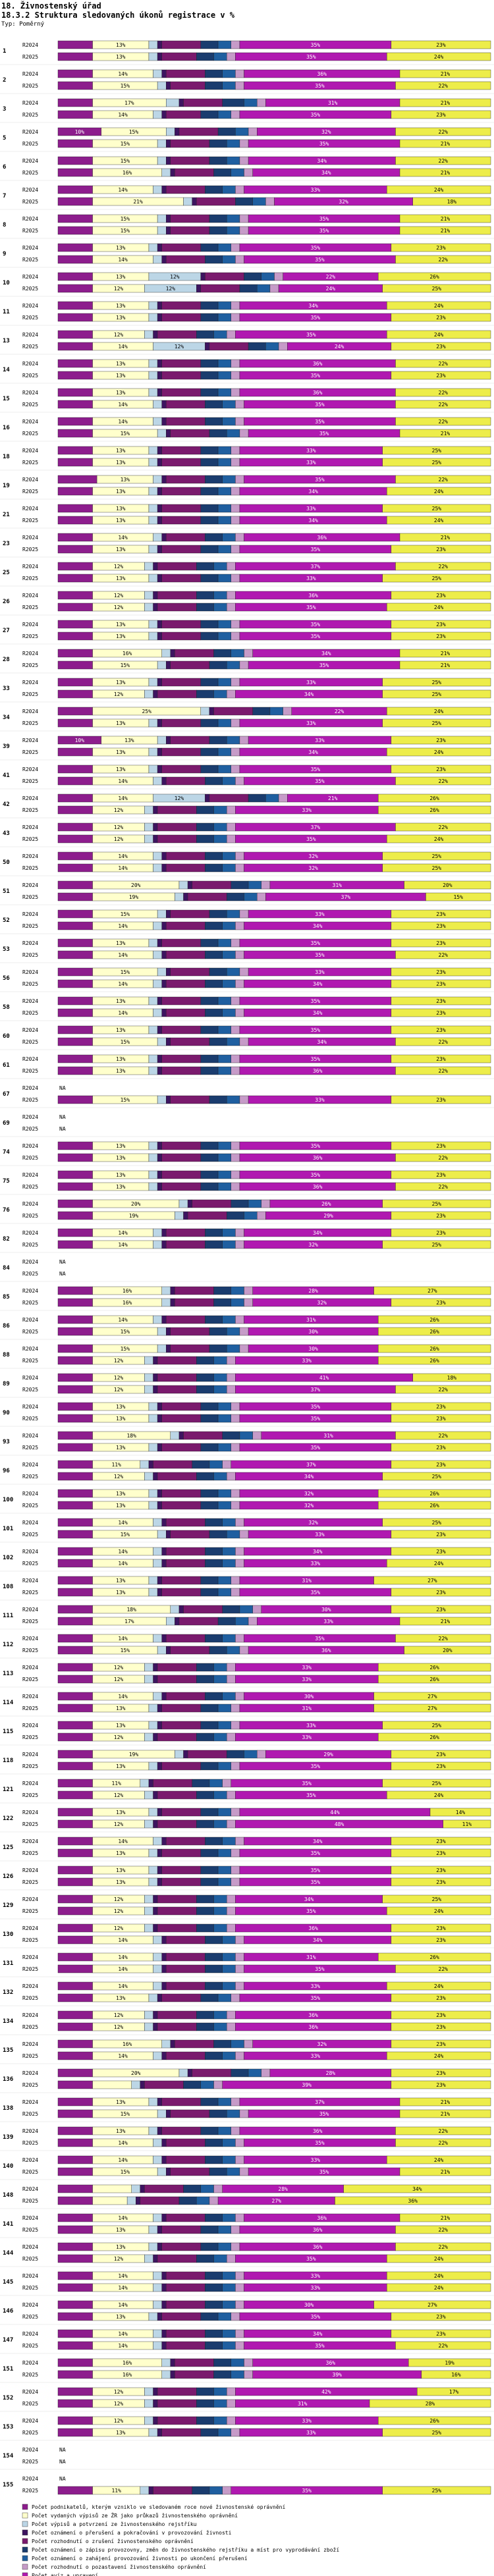 The height and width of the screenshot is (2576, 494). What do you see at coordinates (437, 1245) in the screenshot?
I see `segment-label: 25%` at bounding box center [437, 1245].